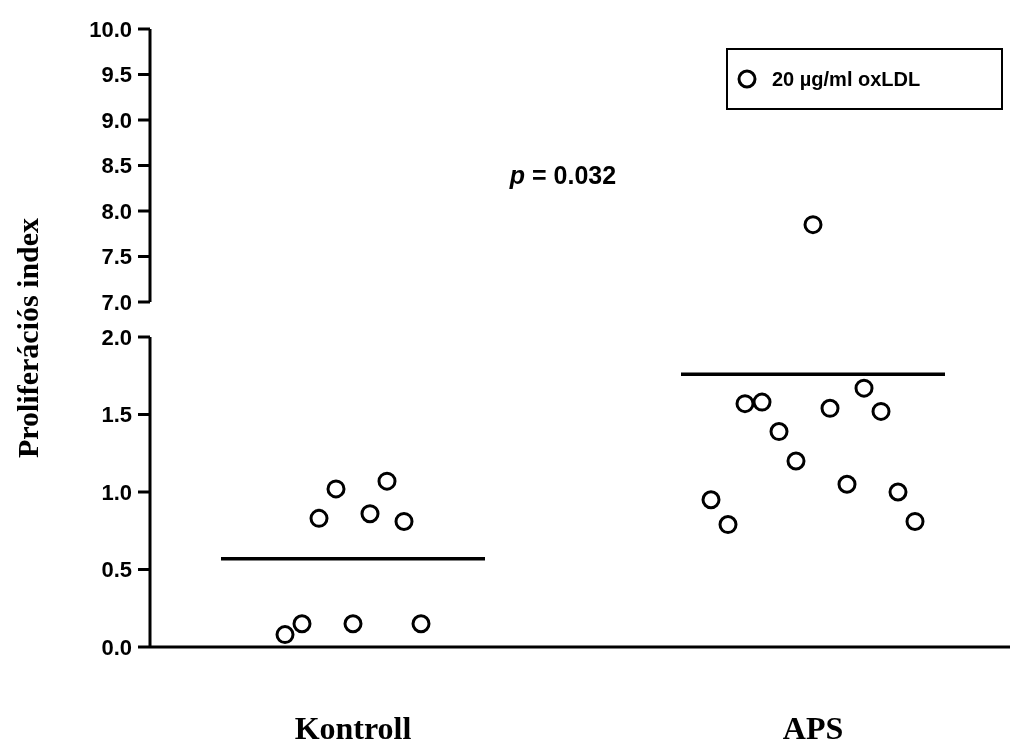 This screenshot has width=1034, height=751. Describe the element at coordinates (116, 257) in the screenshot. I see `y-tick-label: 7.5` at that location.